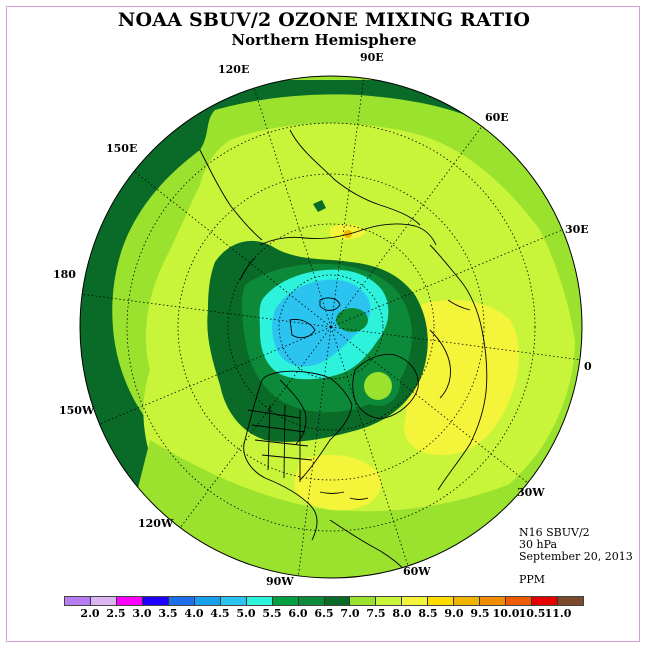  What do you see at coordinates (576, 556) in the screenshot?
I see `info-date: September 20, 2013` at bounding box center [576, 556].